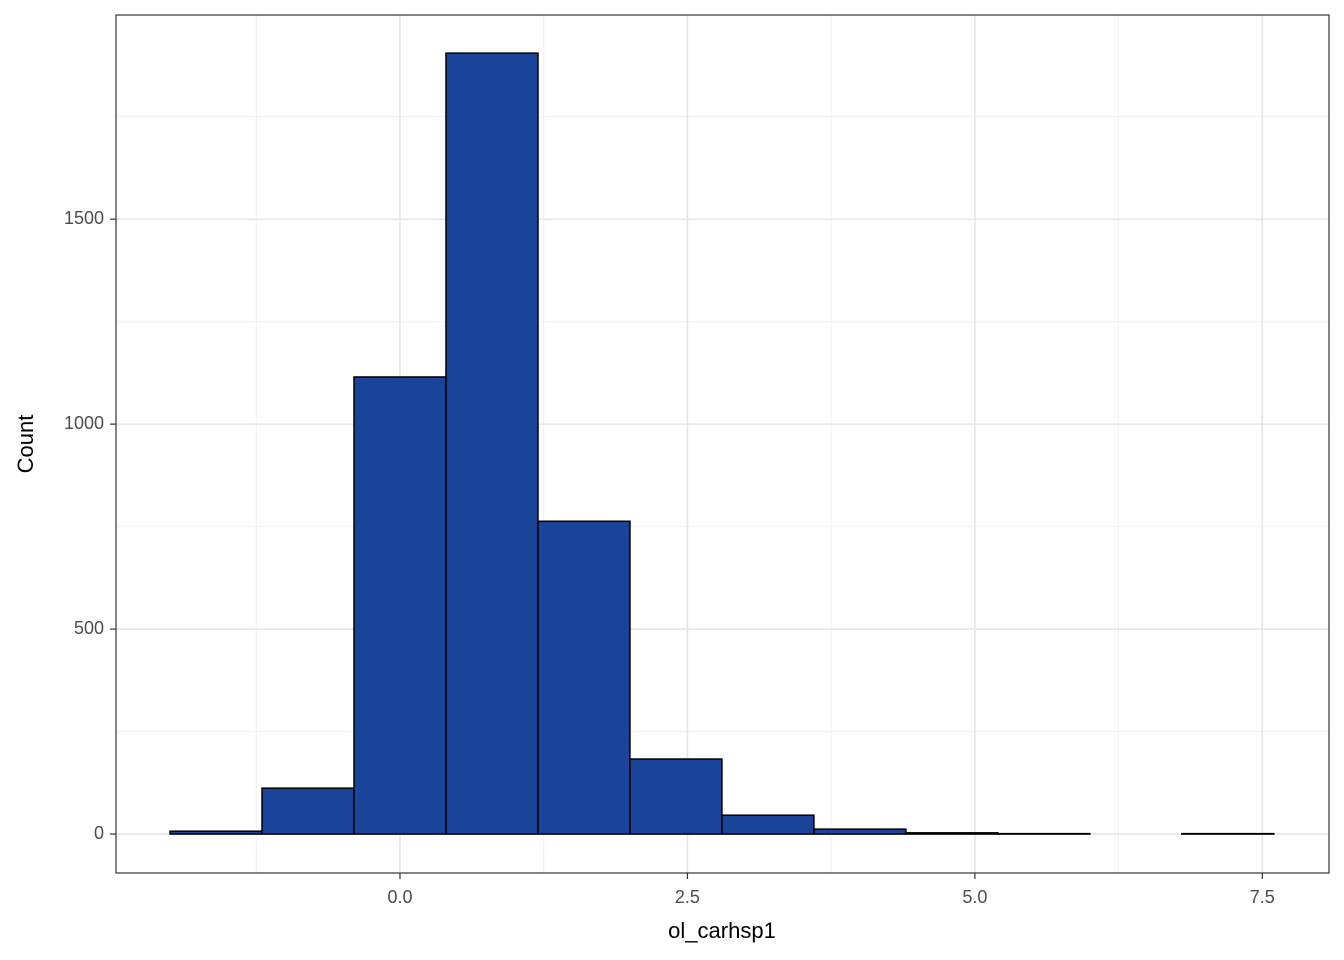 Image resolution: width=1344 pixels, height=960 pixels. I want to click on y-tick-label: 0, so click(99, 833).